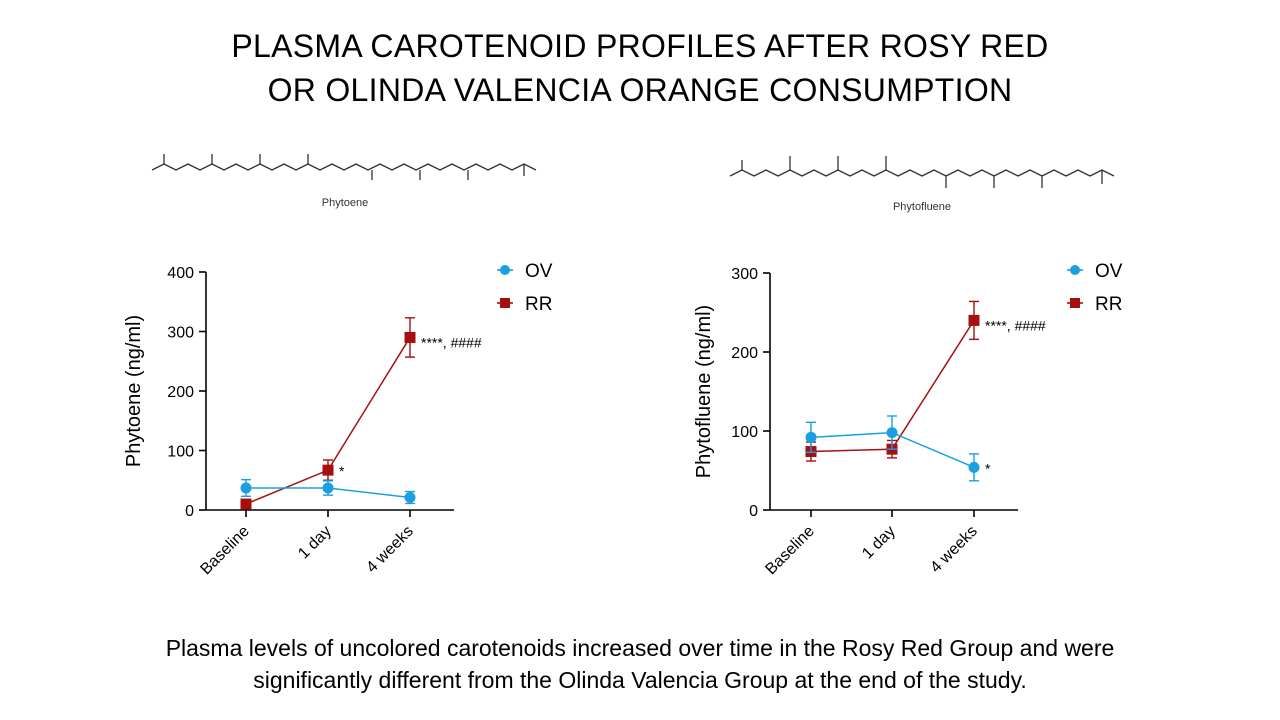 Image resolution: width=1280 pixels, height=720 pixels. Describe the element at coordinates (922, 207) in the screenshot. I see `phytofluene-molecule-label: Phytofluene` at that location.